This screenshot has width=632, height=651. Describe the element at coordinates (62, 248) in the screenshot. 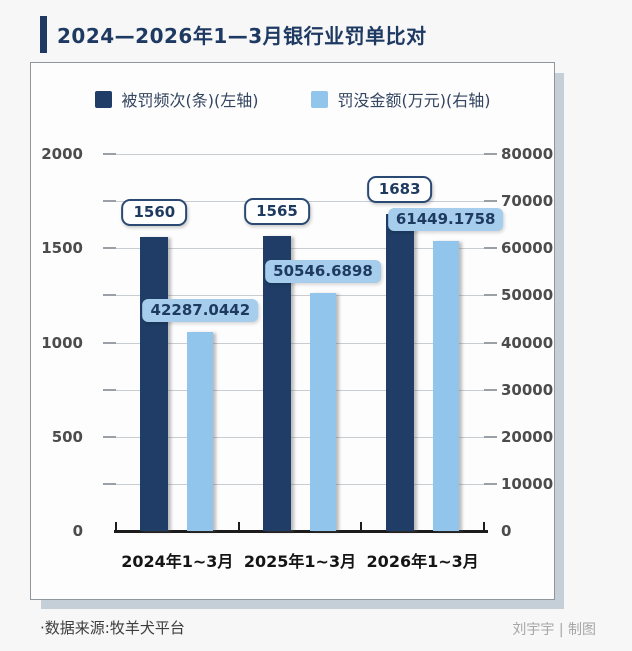

I see `left-axis-label: 1500` at that location.